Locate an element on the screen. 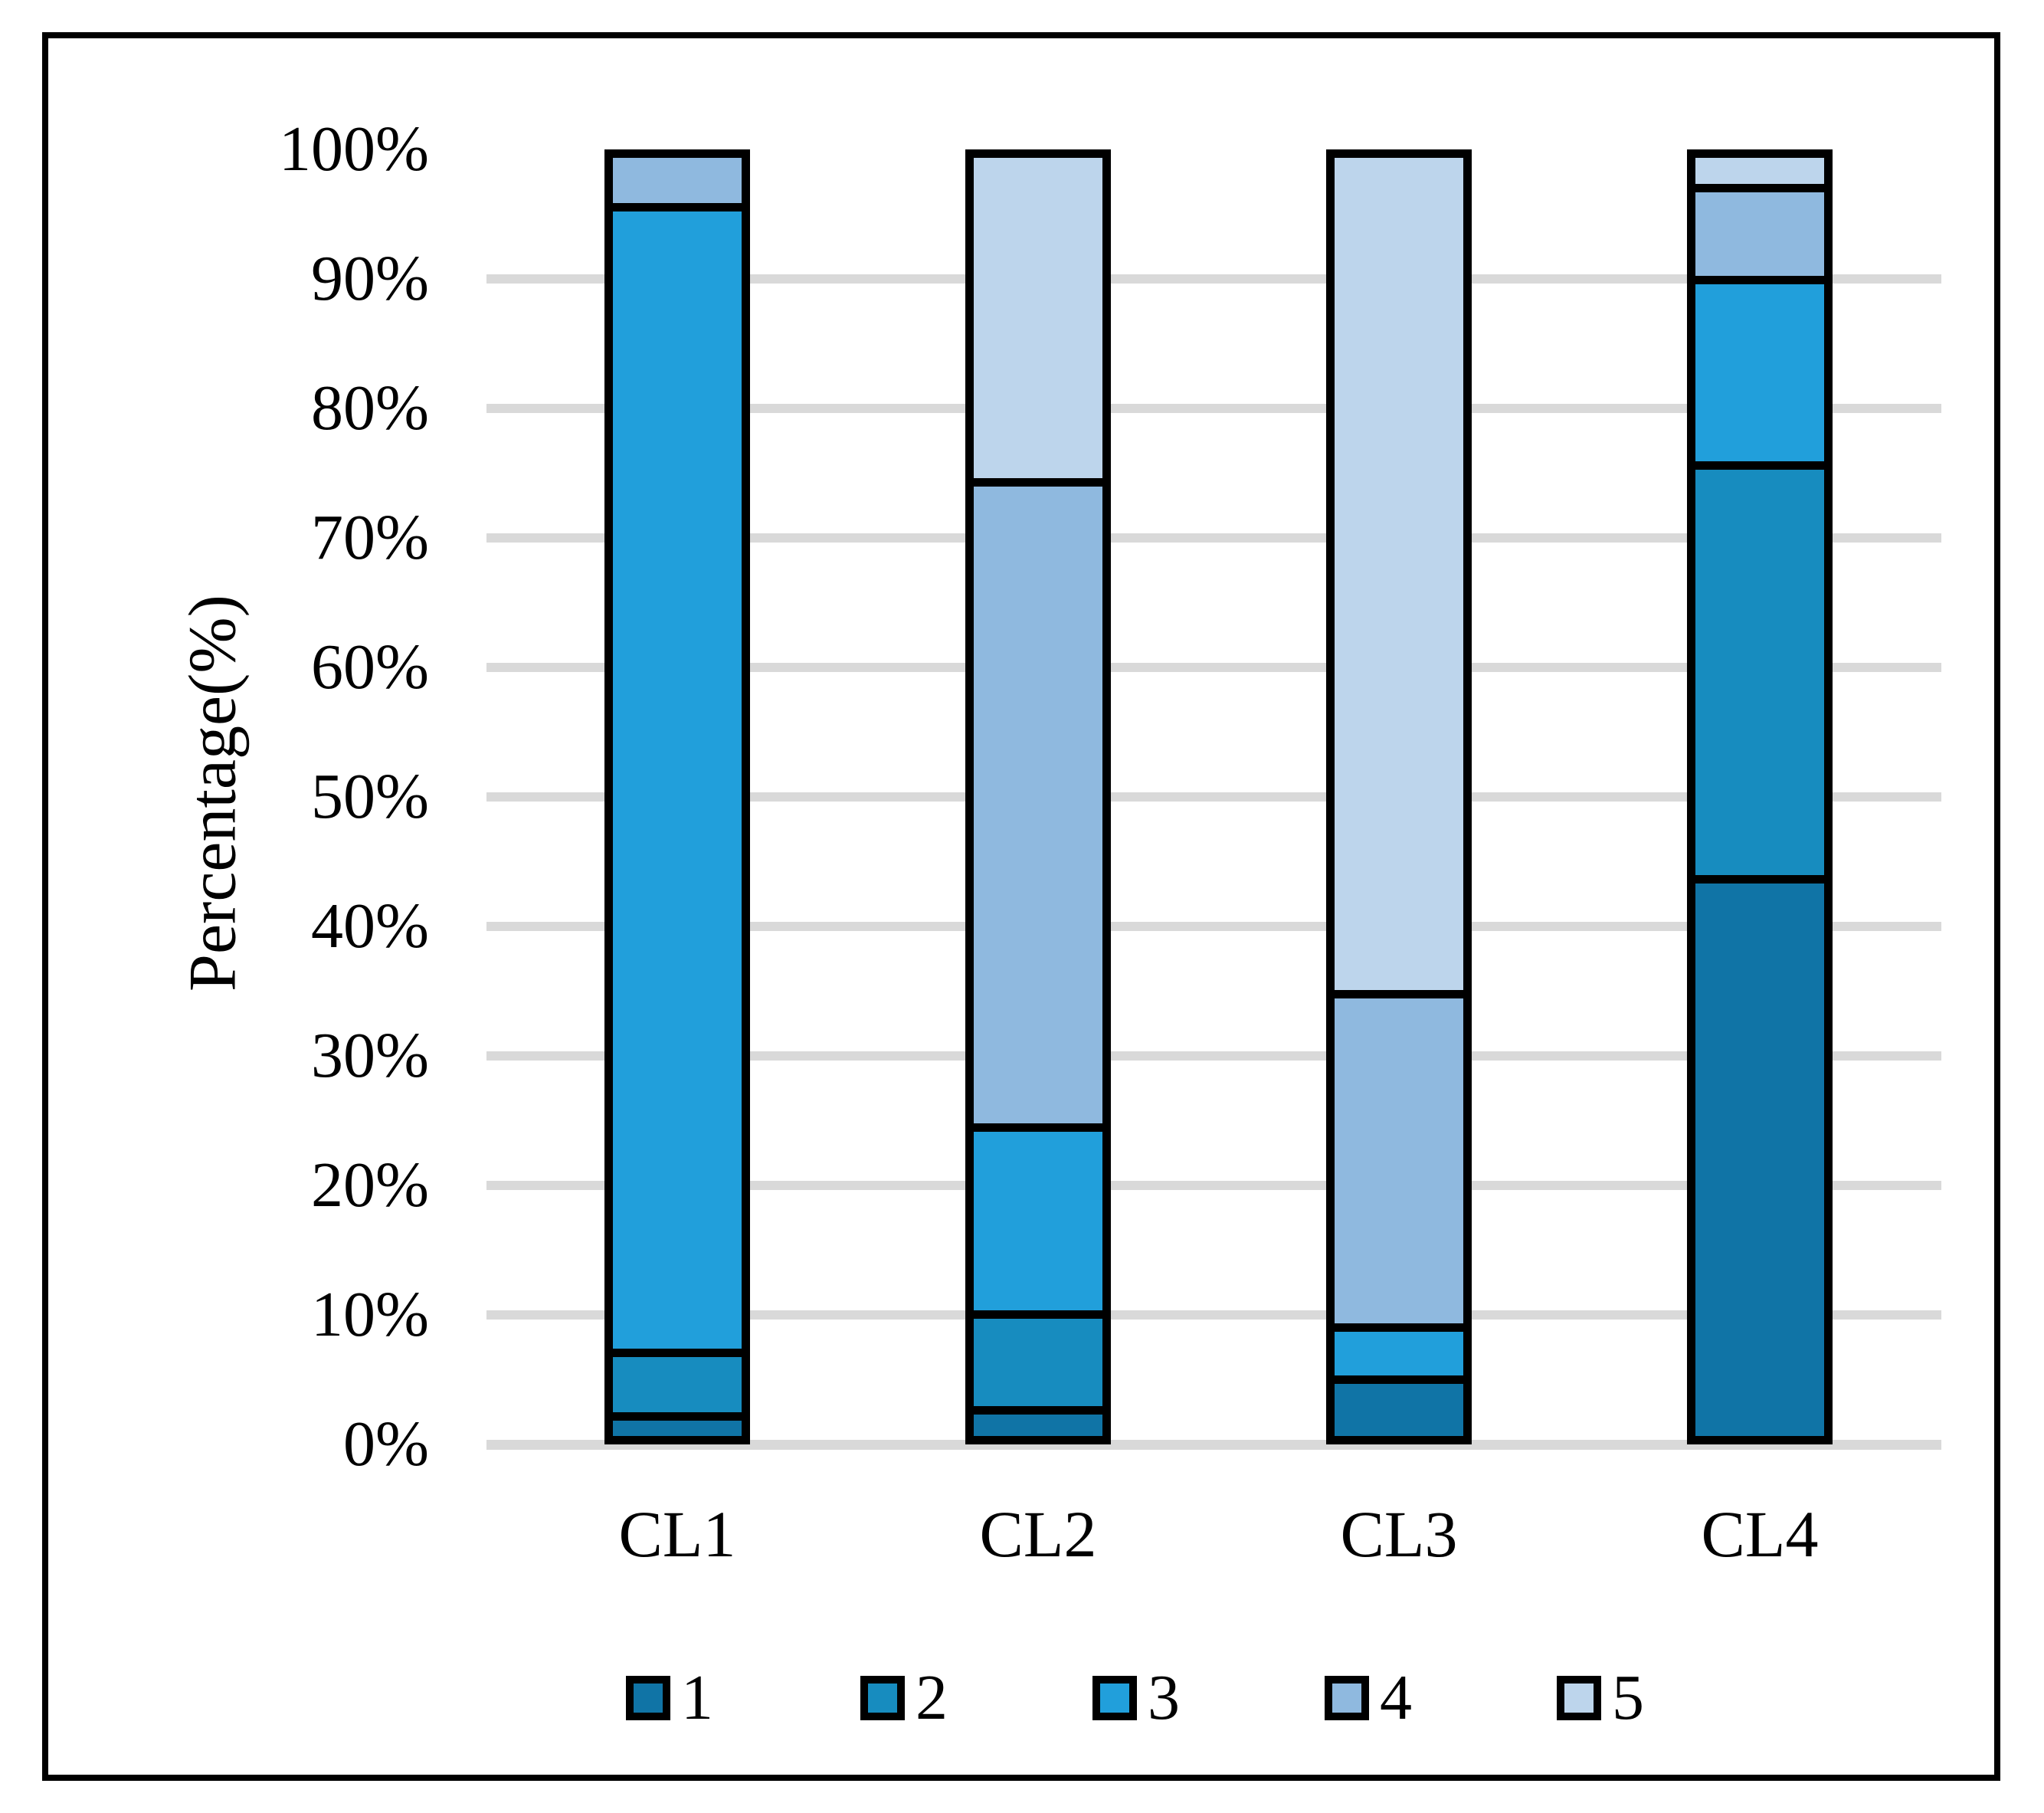  legend-label-5: 5 is located at coordinates (1628, 1698).